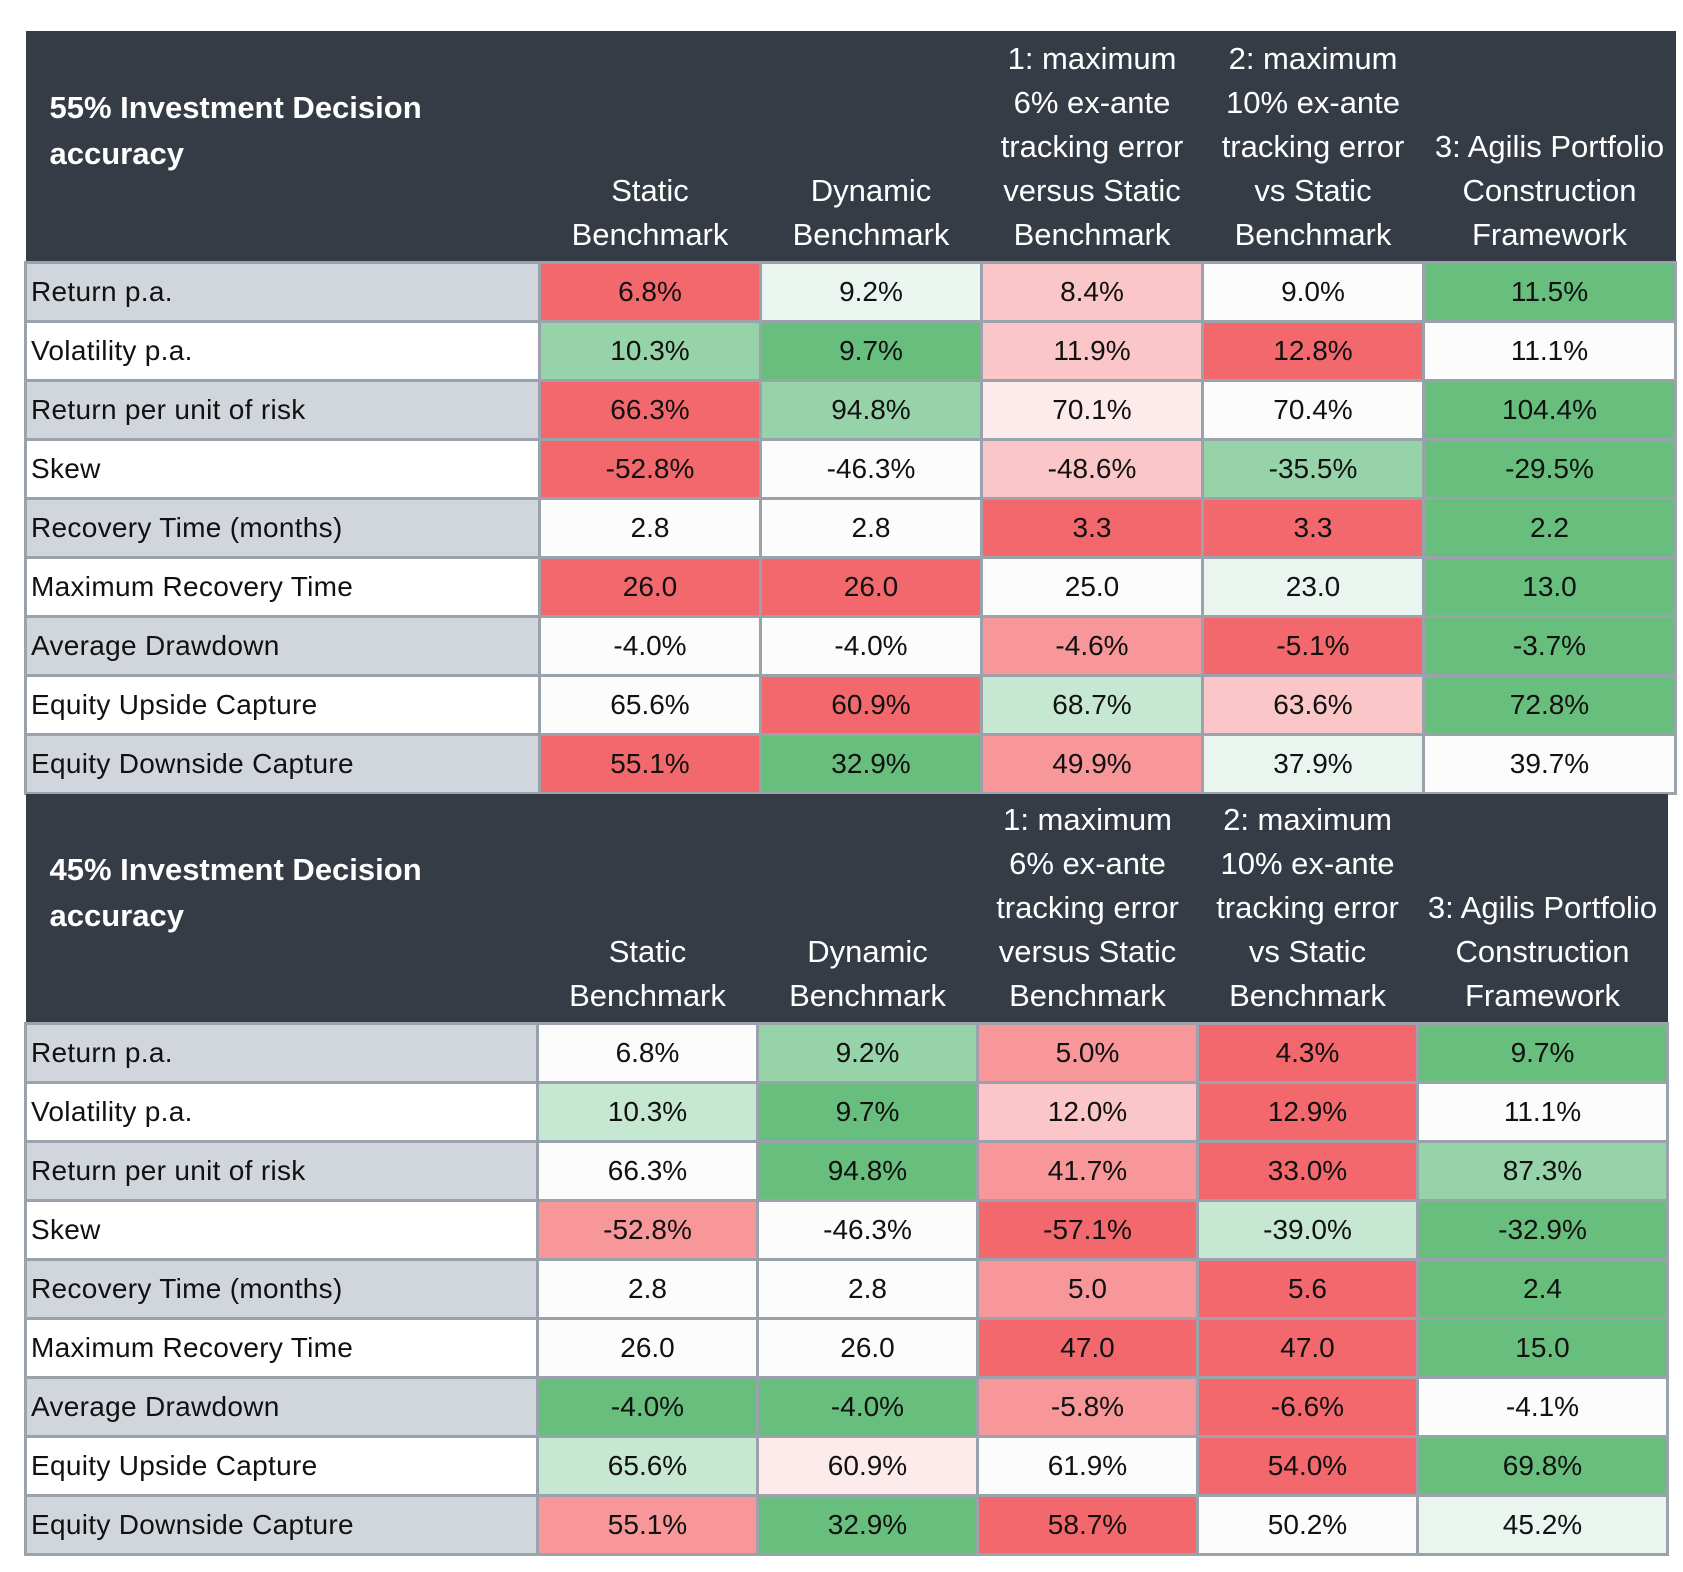  What do you see at coordinates (281, 1347) in the screenshot?
I see `row-label: Maximum Recovery Time` at bounding box center [281, 1347].